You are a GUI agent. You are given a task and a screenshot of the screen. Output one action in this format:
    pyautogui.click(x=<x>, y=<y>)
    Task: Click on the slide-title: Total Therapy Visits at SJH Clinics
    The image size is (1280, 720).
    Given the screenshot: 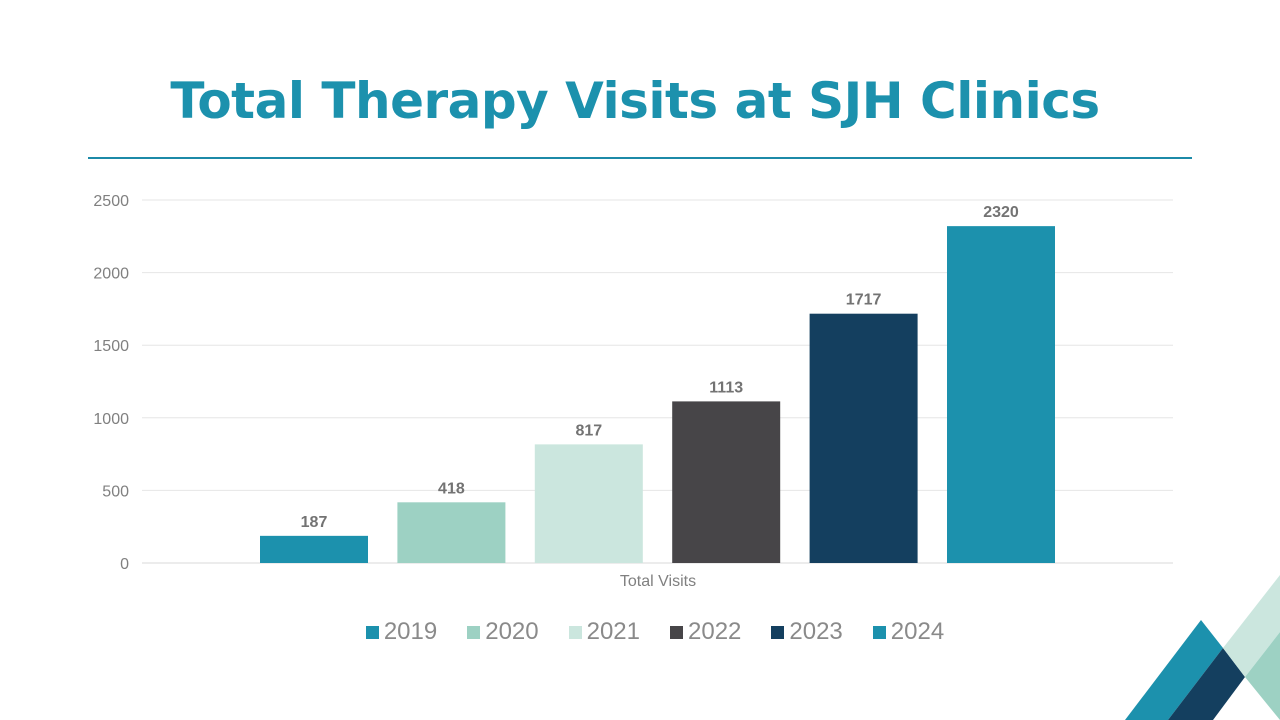 What is the action you would take?
    pyautogui.click(x=635, y=101)
    